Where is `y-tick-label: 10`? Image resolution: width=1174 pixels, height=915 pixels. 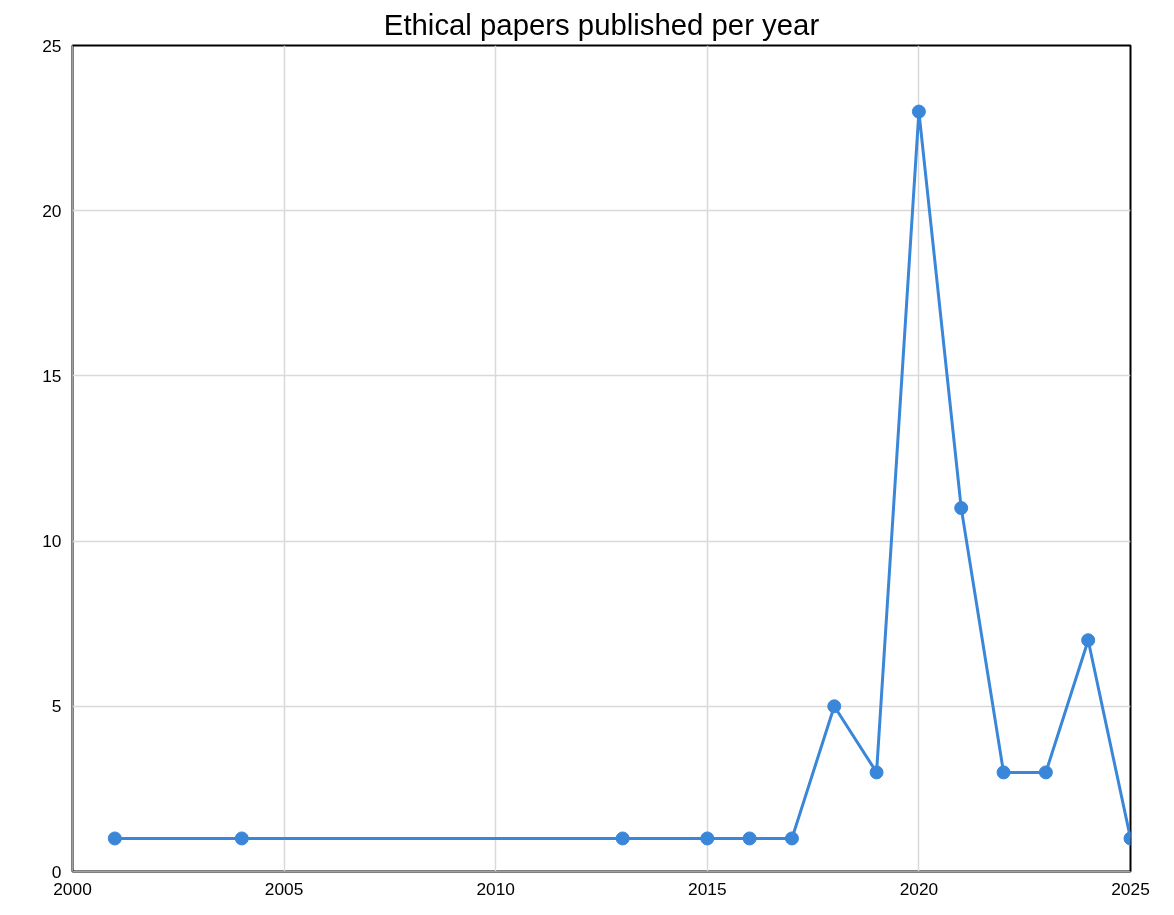
y-tick-label: 10 is located at coordinates (52, 541).